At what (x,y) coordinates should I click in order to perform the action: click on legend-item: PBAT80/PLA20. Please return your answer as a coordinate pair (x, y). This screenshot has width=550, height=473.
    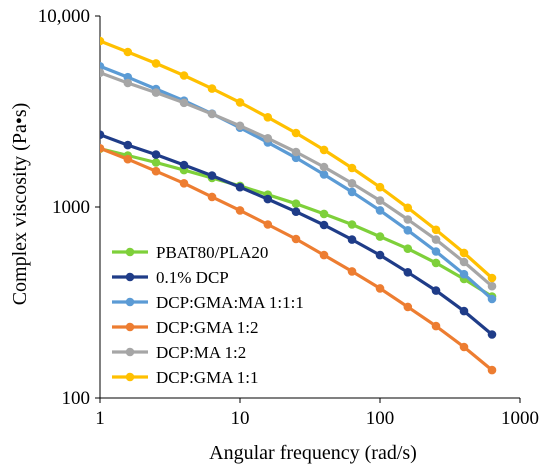
    Looking at the image, I should click on (190, 252).